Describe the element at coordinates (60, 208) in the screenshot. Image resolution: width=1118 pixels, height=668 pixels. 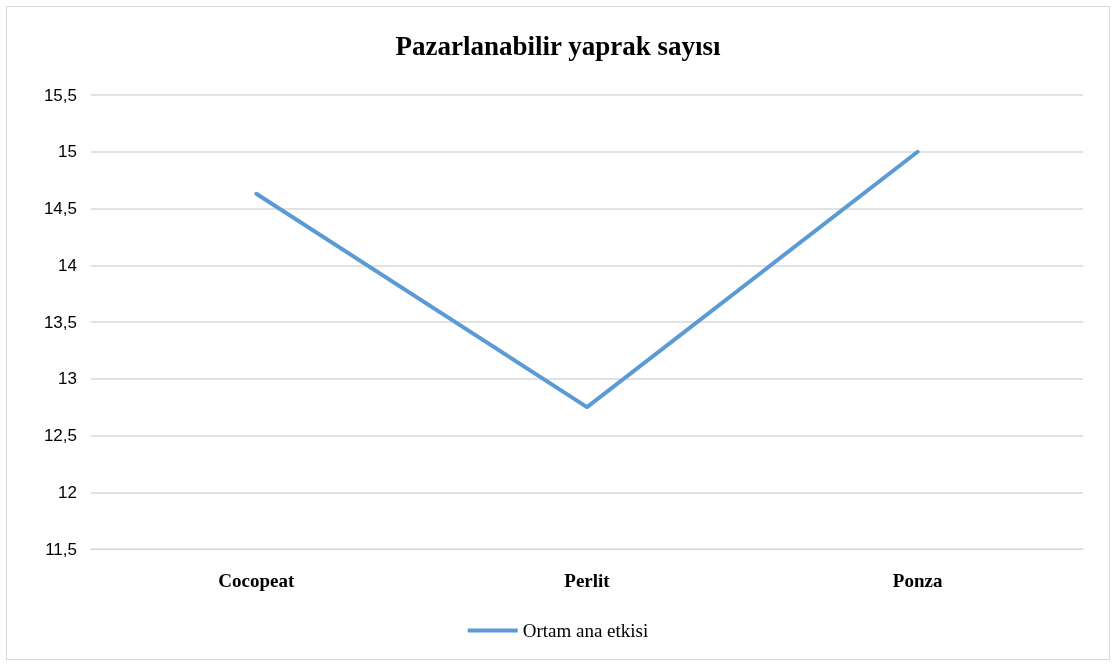
I see `y-tick-label: 14,5` at that location.